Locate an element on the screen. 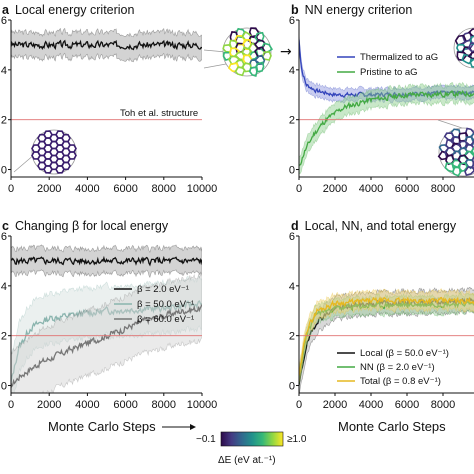  pristine-lattice is located at coordinates (455, 152).